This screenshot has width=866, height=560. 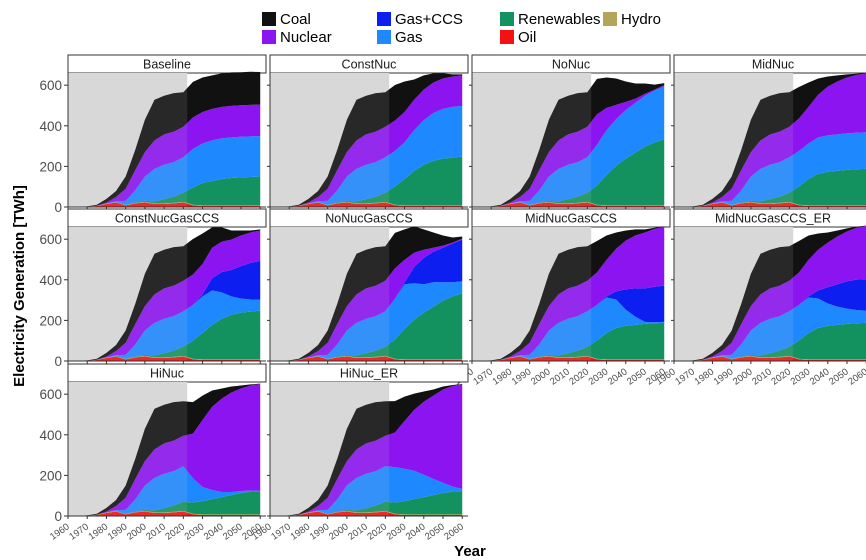 What do you see at coordinates (527, 37) in the screenshot?
I see `legend-label: Oil` at bounding box center [527, 37].